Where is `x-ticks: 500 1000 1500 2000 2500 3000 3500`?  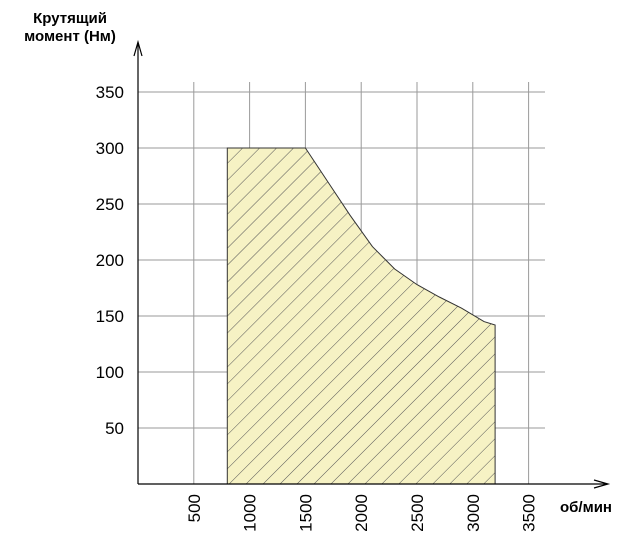 x-ticks: 500 1000 1500 2000 2500 3000 3500 is located at coordinates (362, 513).